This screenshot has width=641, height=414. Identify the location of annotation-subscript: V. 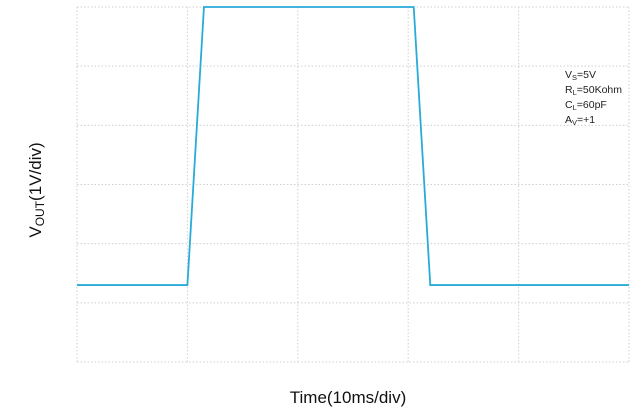
(574, 122).